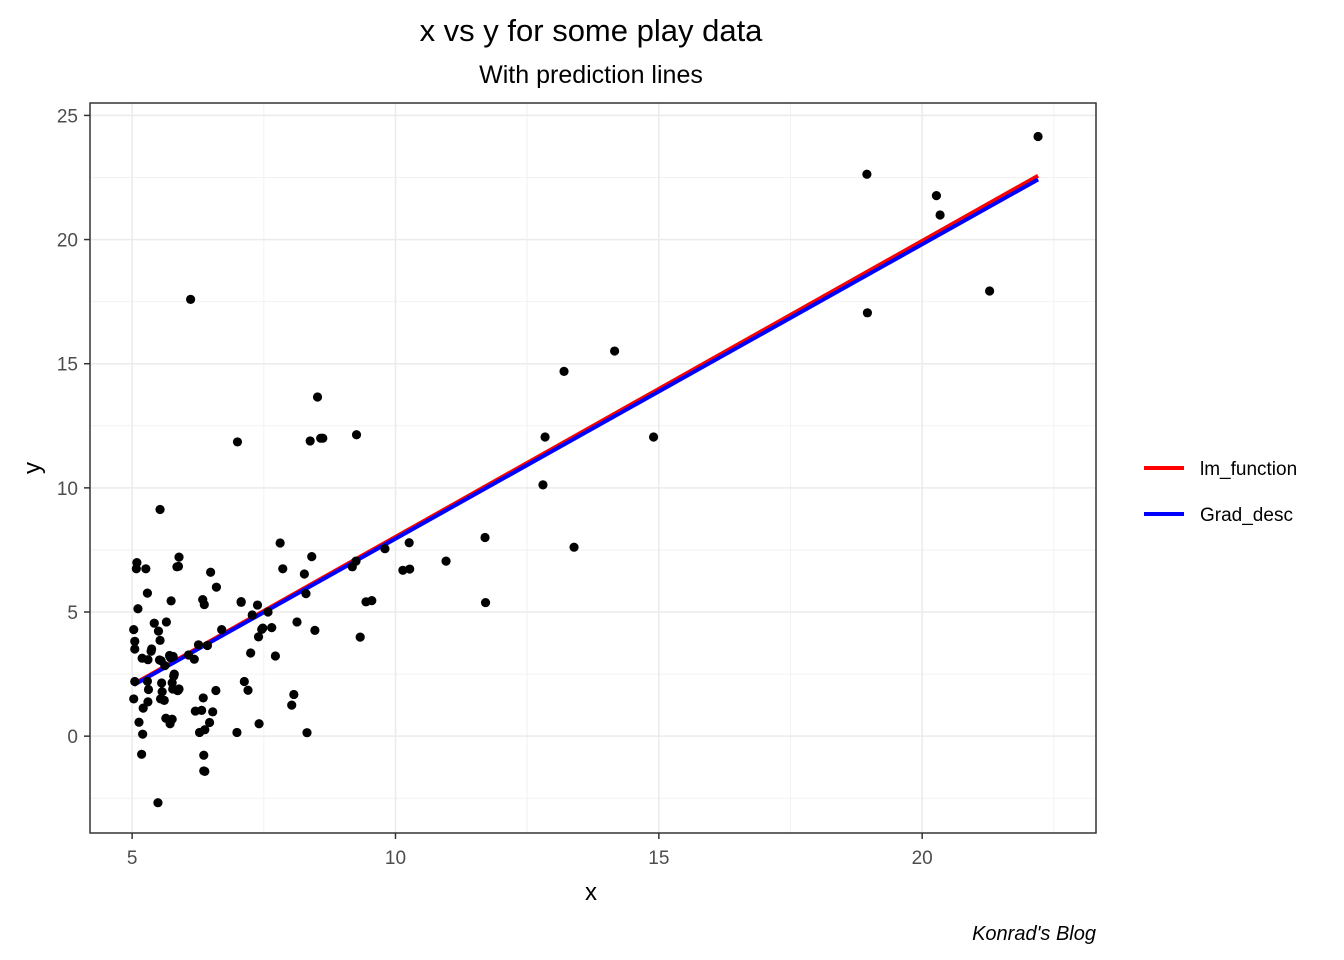 This screenshot has width=1344, height=960. What do you see at coordinates (1034, 934) in the screenshot?
I see `chart-caption: Konrad's Blog` at bounding box center [1034, 934].